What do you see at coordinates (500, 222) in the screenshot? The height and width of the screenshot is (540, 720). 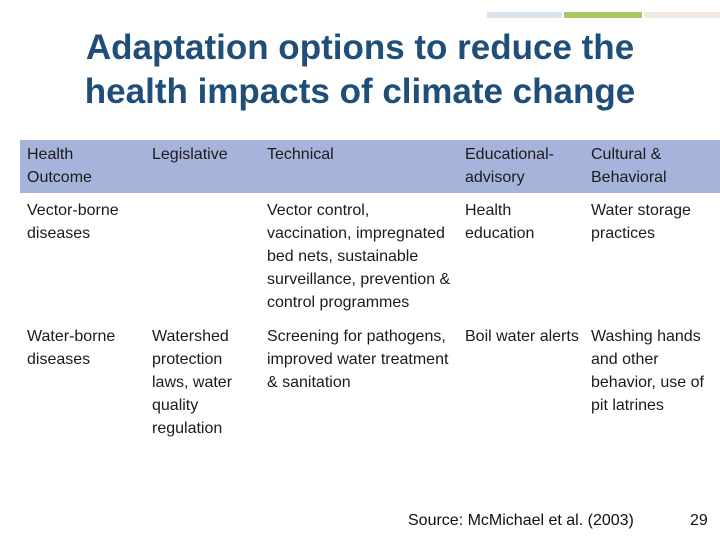 I see `cell-educational: Health education` at bounding box center [500, 222].